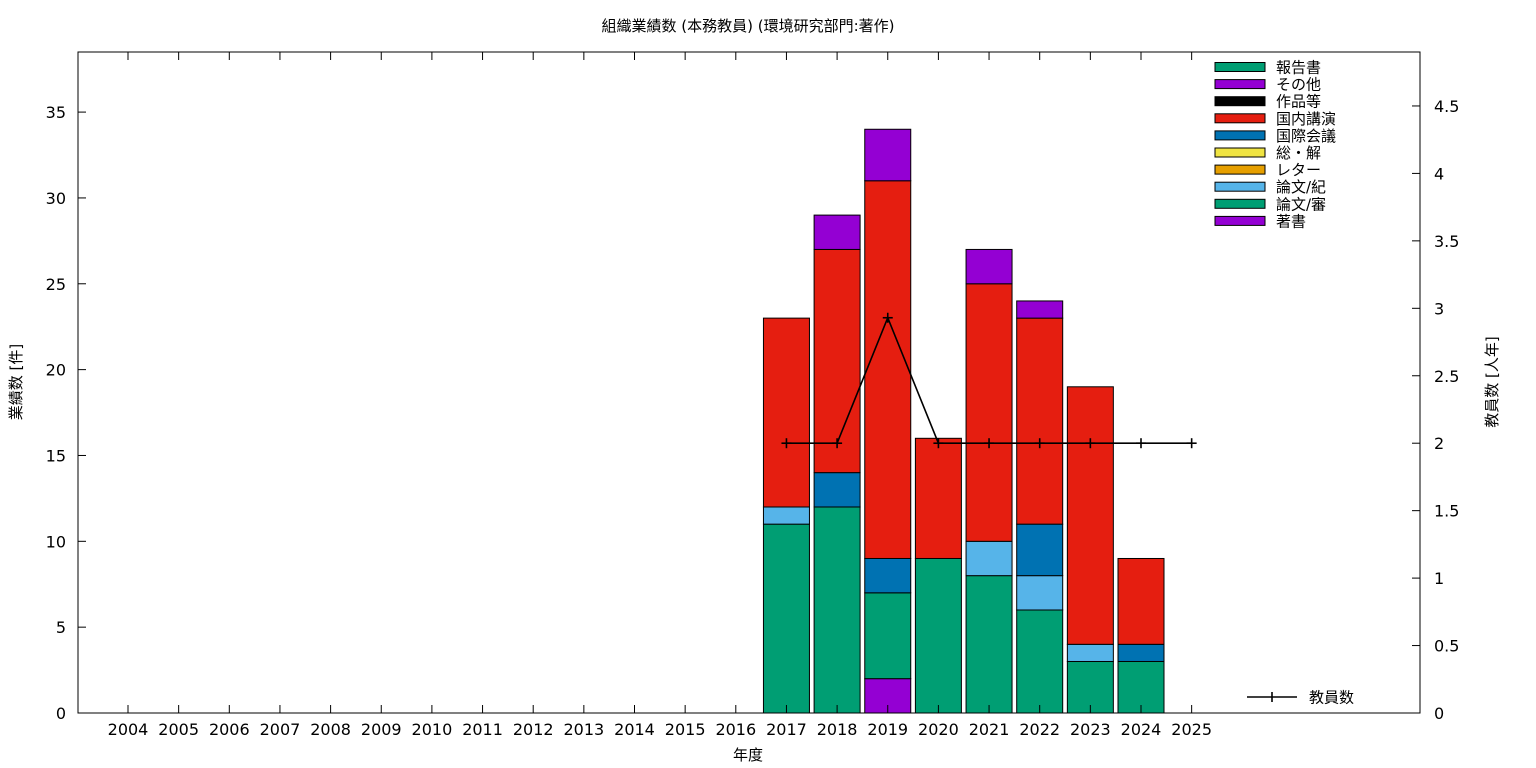 The image size is (1536, 768). What do you see at coordinates (229, 729) in the screenshot?
I see `x-tick-label: 2006` at bounding box center [229, 729].